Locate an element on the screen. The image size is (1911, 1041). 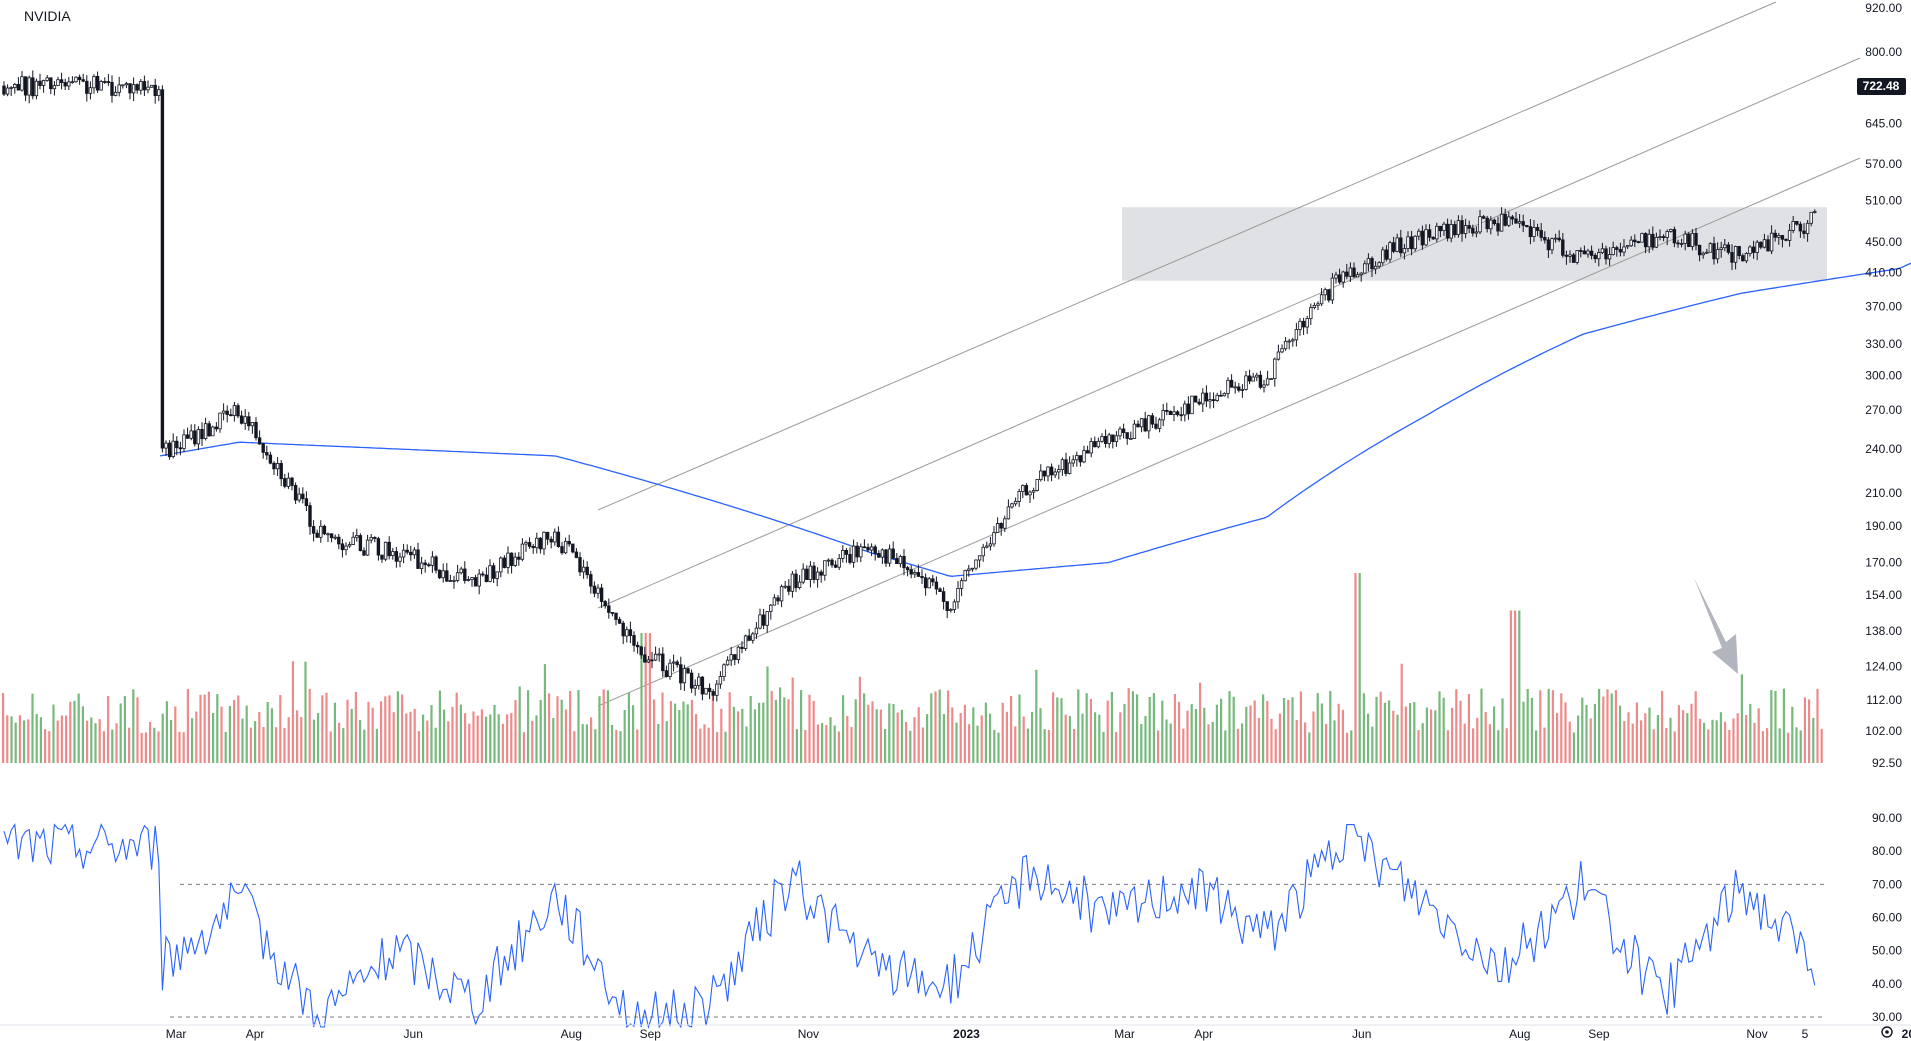
price-axis-tick: 300.00 is located at coordinates (1883, 376).